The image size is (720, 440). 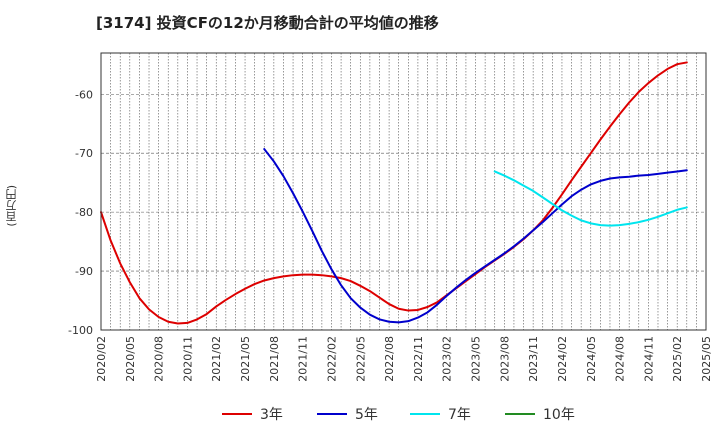 I want to click on x-tick-label: 2023/05, so click(x=476, y=359).